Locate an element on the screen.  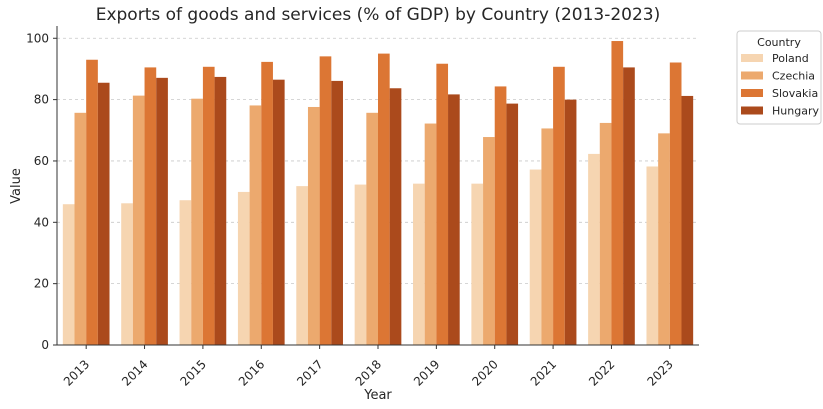
y-tick-label: 40 is located at coordinates (41, 222).